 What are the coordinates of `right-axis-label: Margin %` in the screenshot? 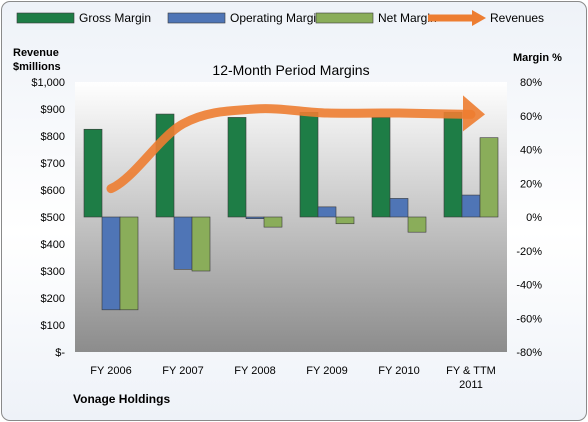 It's located at (537, 58).